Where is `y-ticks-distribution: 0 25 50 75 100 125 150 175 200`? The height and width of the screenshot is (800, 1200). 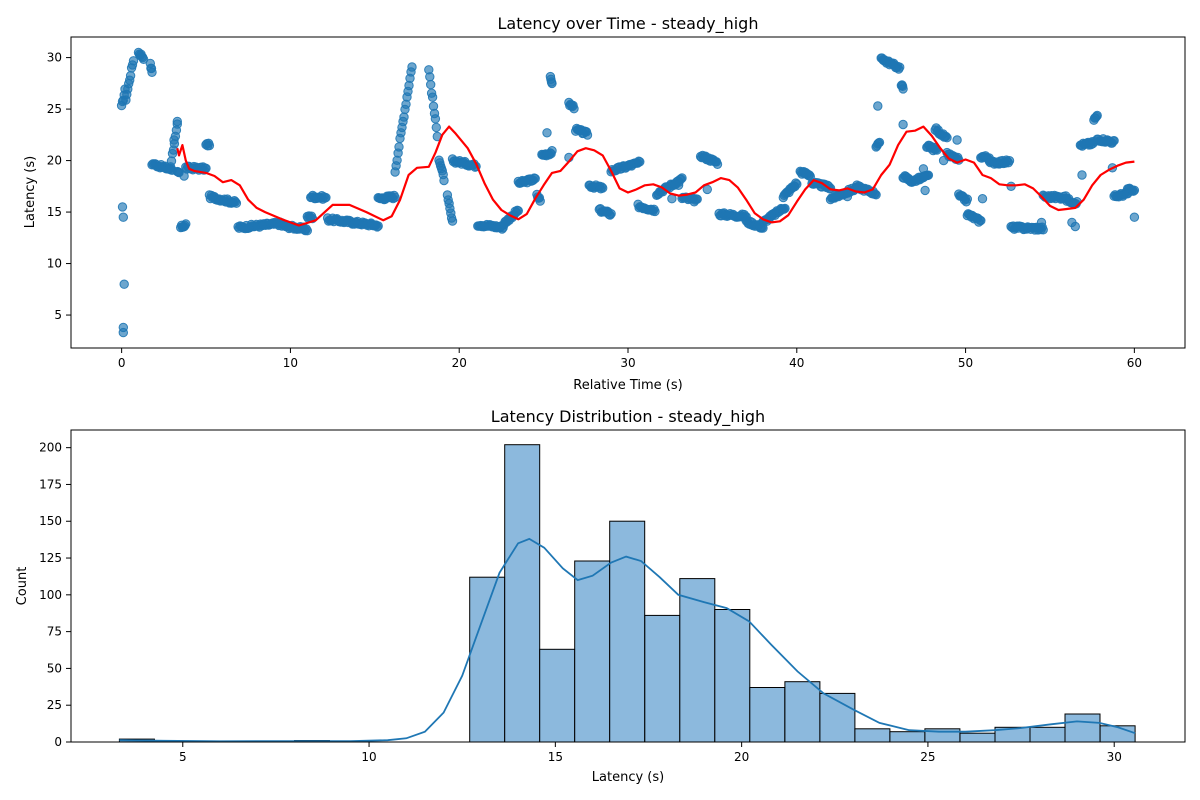
y-ticks-distribution: 0 25 50 75 100 125 150 175 200 is located at coordinates (55, 595).